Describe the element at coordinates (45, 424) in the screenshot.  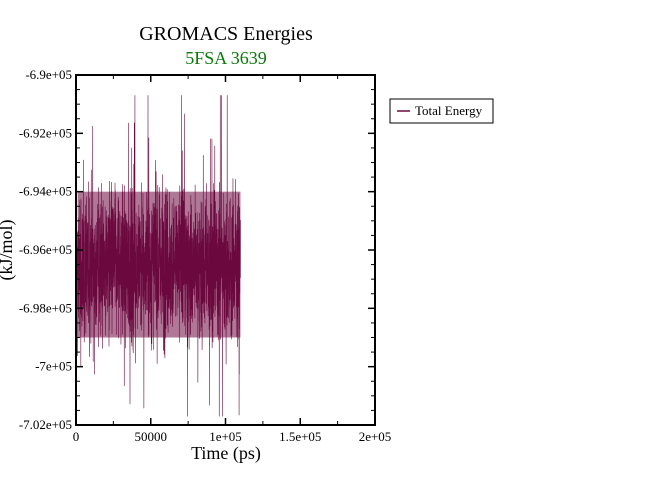
I see `y-tick-label: -7.02e+05` at that location.